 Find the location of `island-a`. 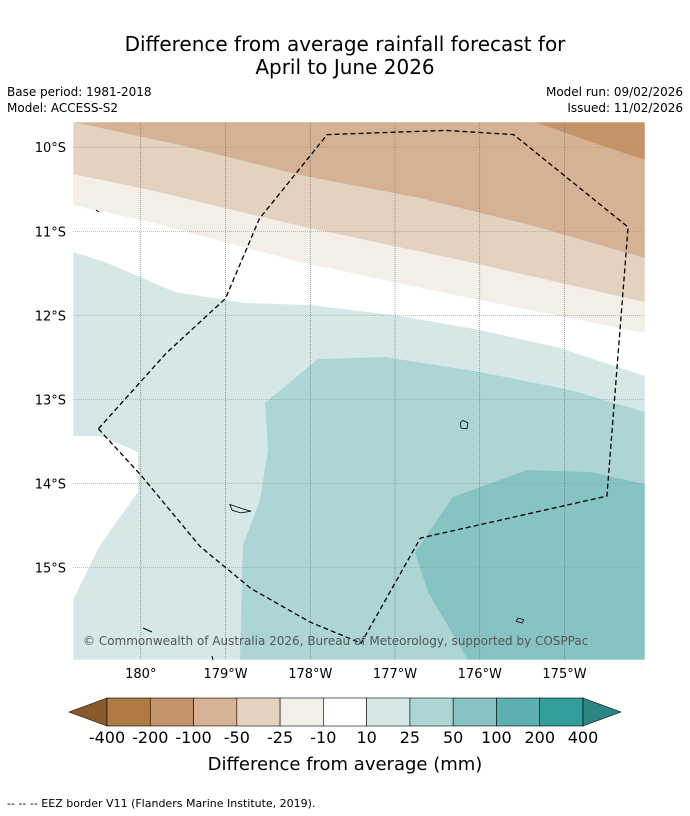

island-a is located at coordinates (464, 424).